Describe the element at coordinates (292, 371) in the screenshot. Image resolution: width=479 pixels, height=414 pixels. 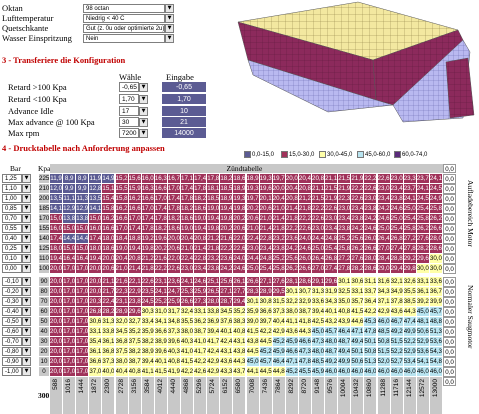
I see `ignition-cell: 45,2` at that location.